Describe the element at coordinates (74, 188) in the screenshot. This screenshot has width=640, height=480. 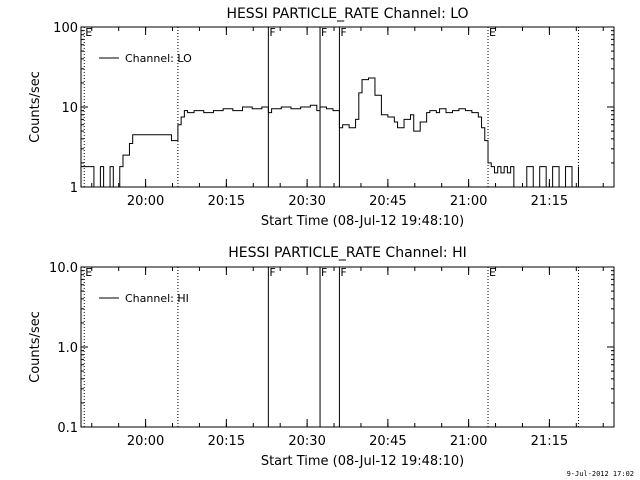
I see `y-tick-label: 1` at that location.